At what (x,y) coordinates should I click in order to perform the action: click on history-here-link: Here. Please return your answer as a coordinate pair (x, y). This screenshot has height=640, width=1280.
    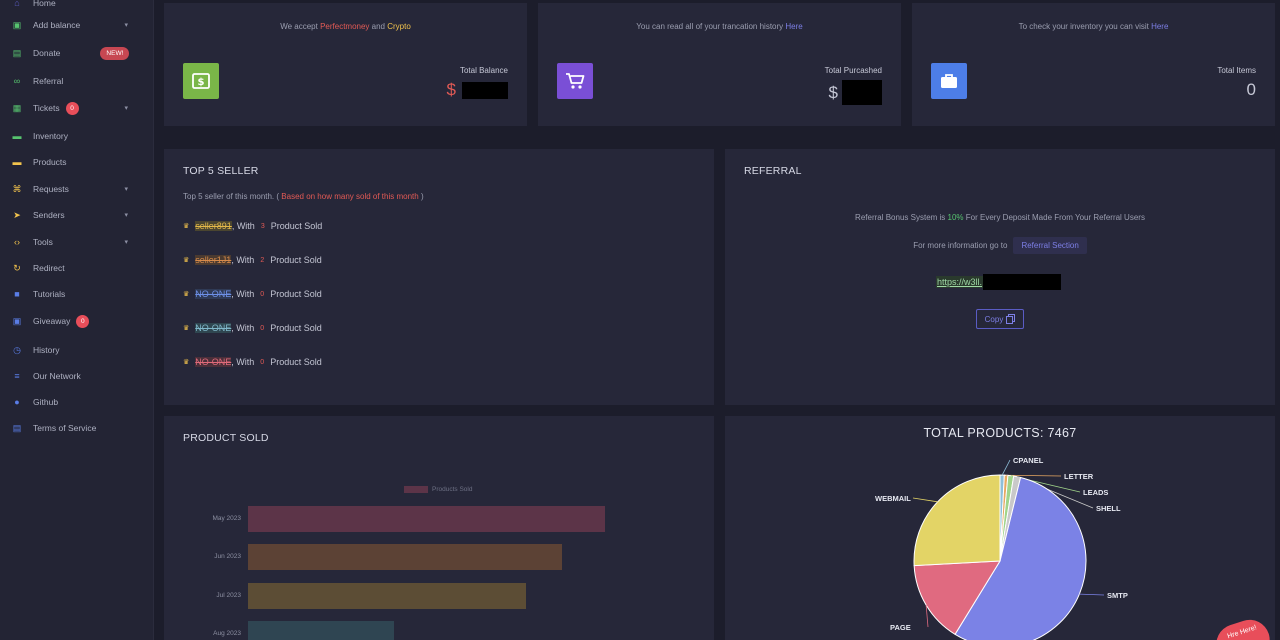
    Looking at the image, I should click on (794, 26).